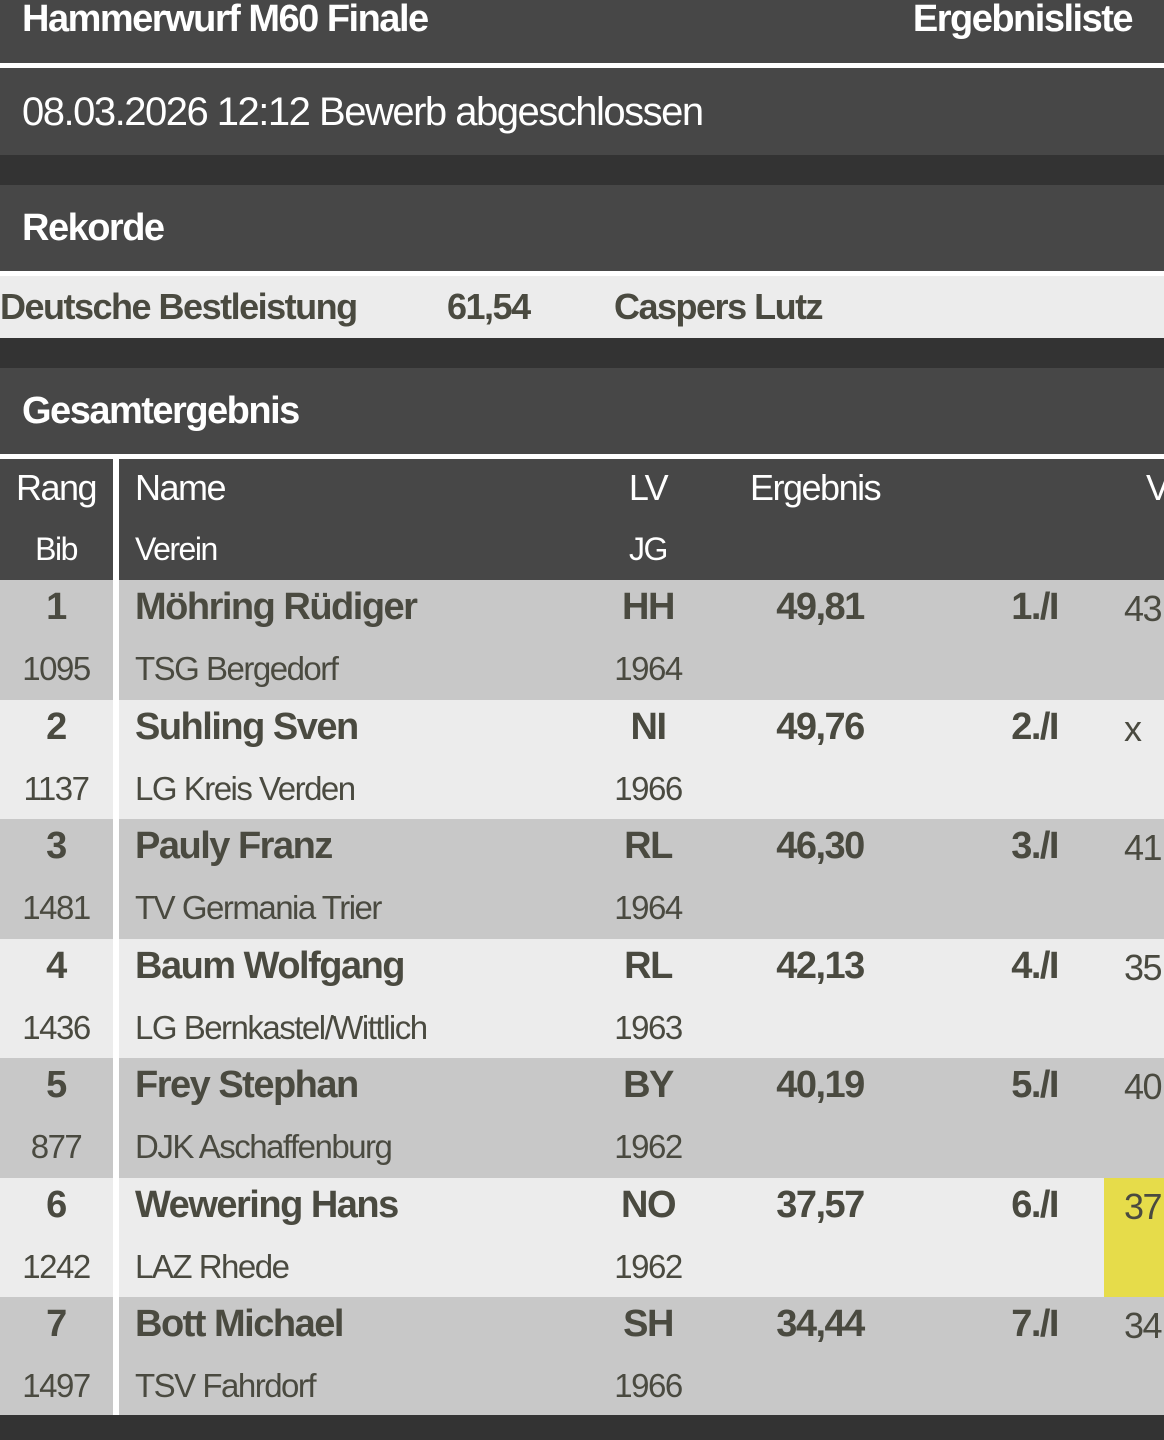 The image size is (1164, 1440). What do you see at coordinates (258, 907) in the screenshot?
I see `club: TV Germania Trier` at bounding box center [258, 907].